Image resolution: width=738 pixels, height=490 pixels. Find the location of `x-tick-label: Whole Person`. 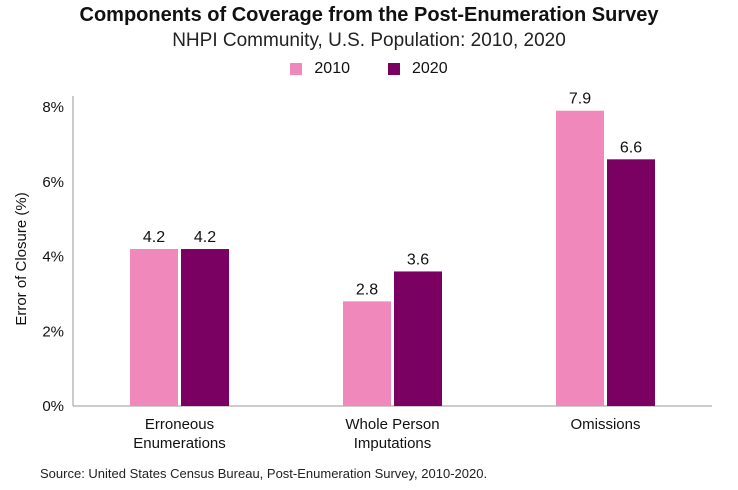

x-tick-label: Whole Person is located at coordinates (392, 424).